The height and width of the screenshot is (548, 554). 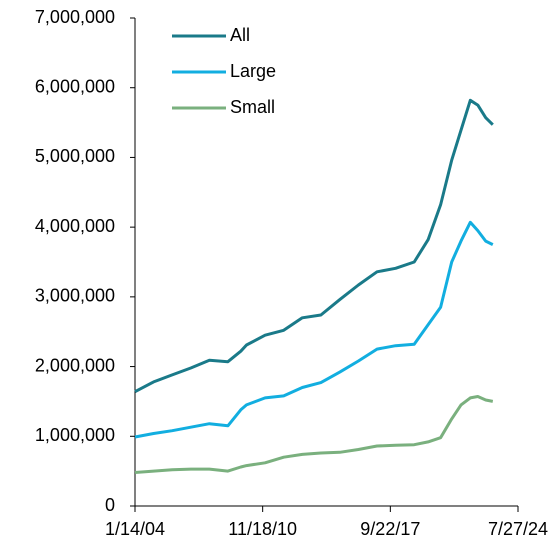 I want to click on y-tick-label: 2,000,000, so click(x=75, y=365).